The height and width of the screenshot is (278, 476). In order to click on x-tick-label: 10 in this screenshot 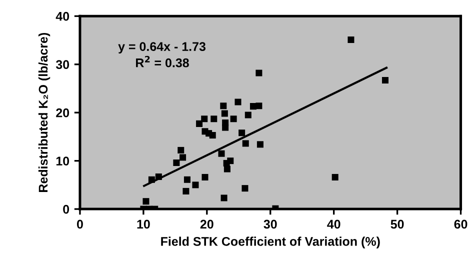, I will do `click(143, 224)`.